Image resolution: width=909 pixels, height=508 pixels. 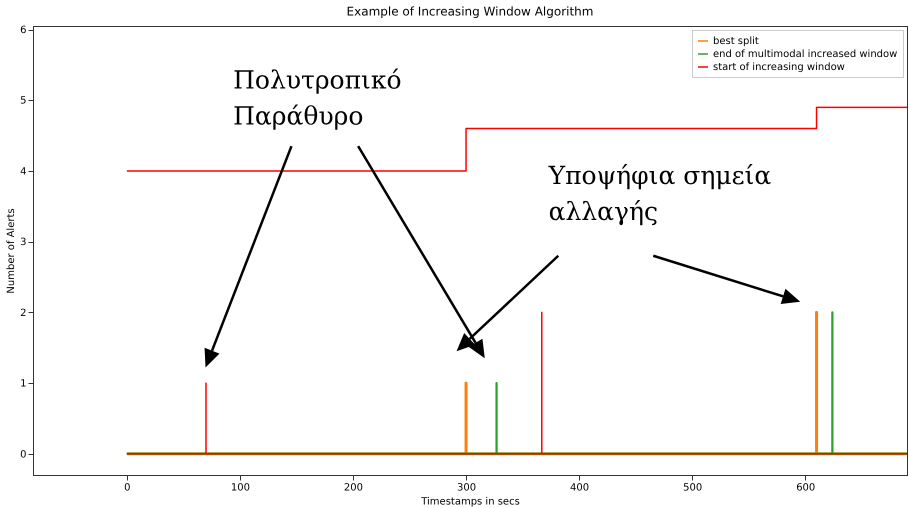 What do you see at coordinates (806, 488) in the screenshot?
I see `x-tick-label: 600` at bounding box center [806, 488].